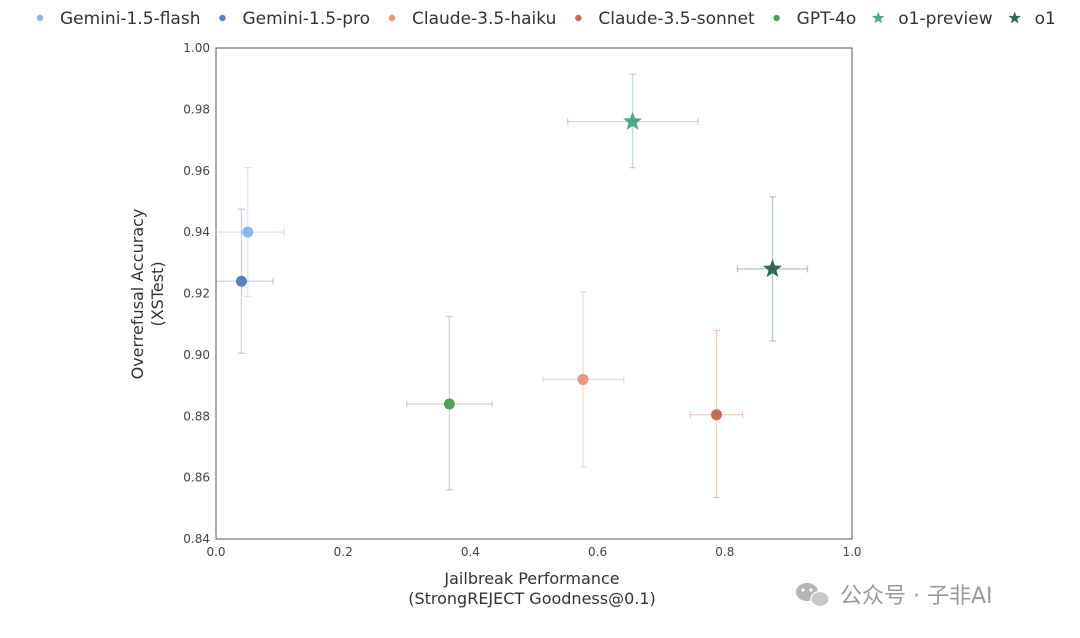  I want to click on y-tick-label: 0.98, so click(196, 109).